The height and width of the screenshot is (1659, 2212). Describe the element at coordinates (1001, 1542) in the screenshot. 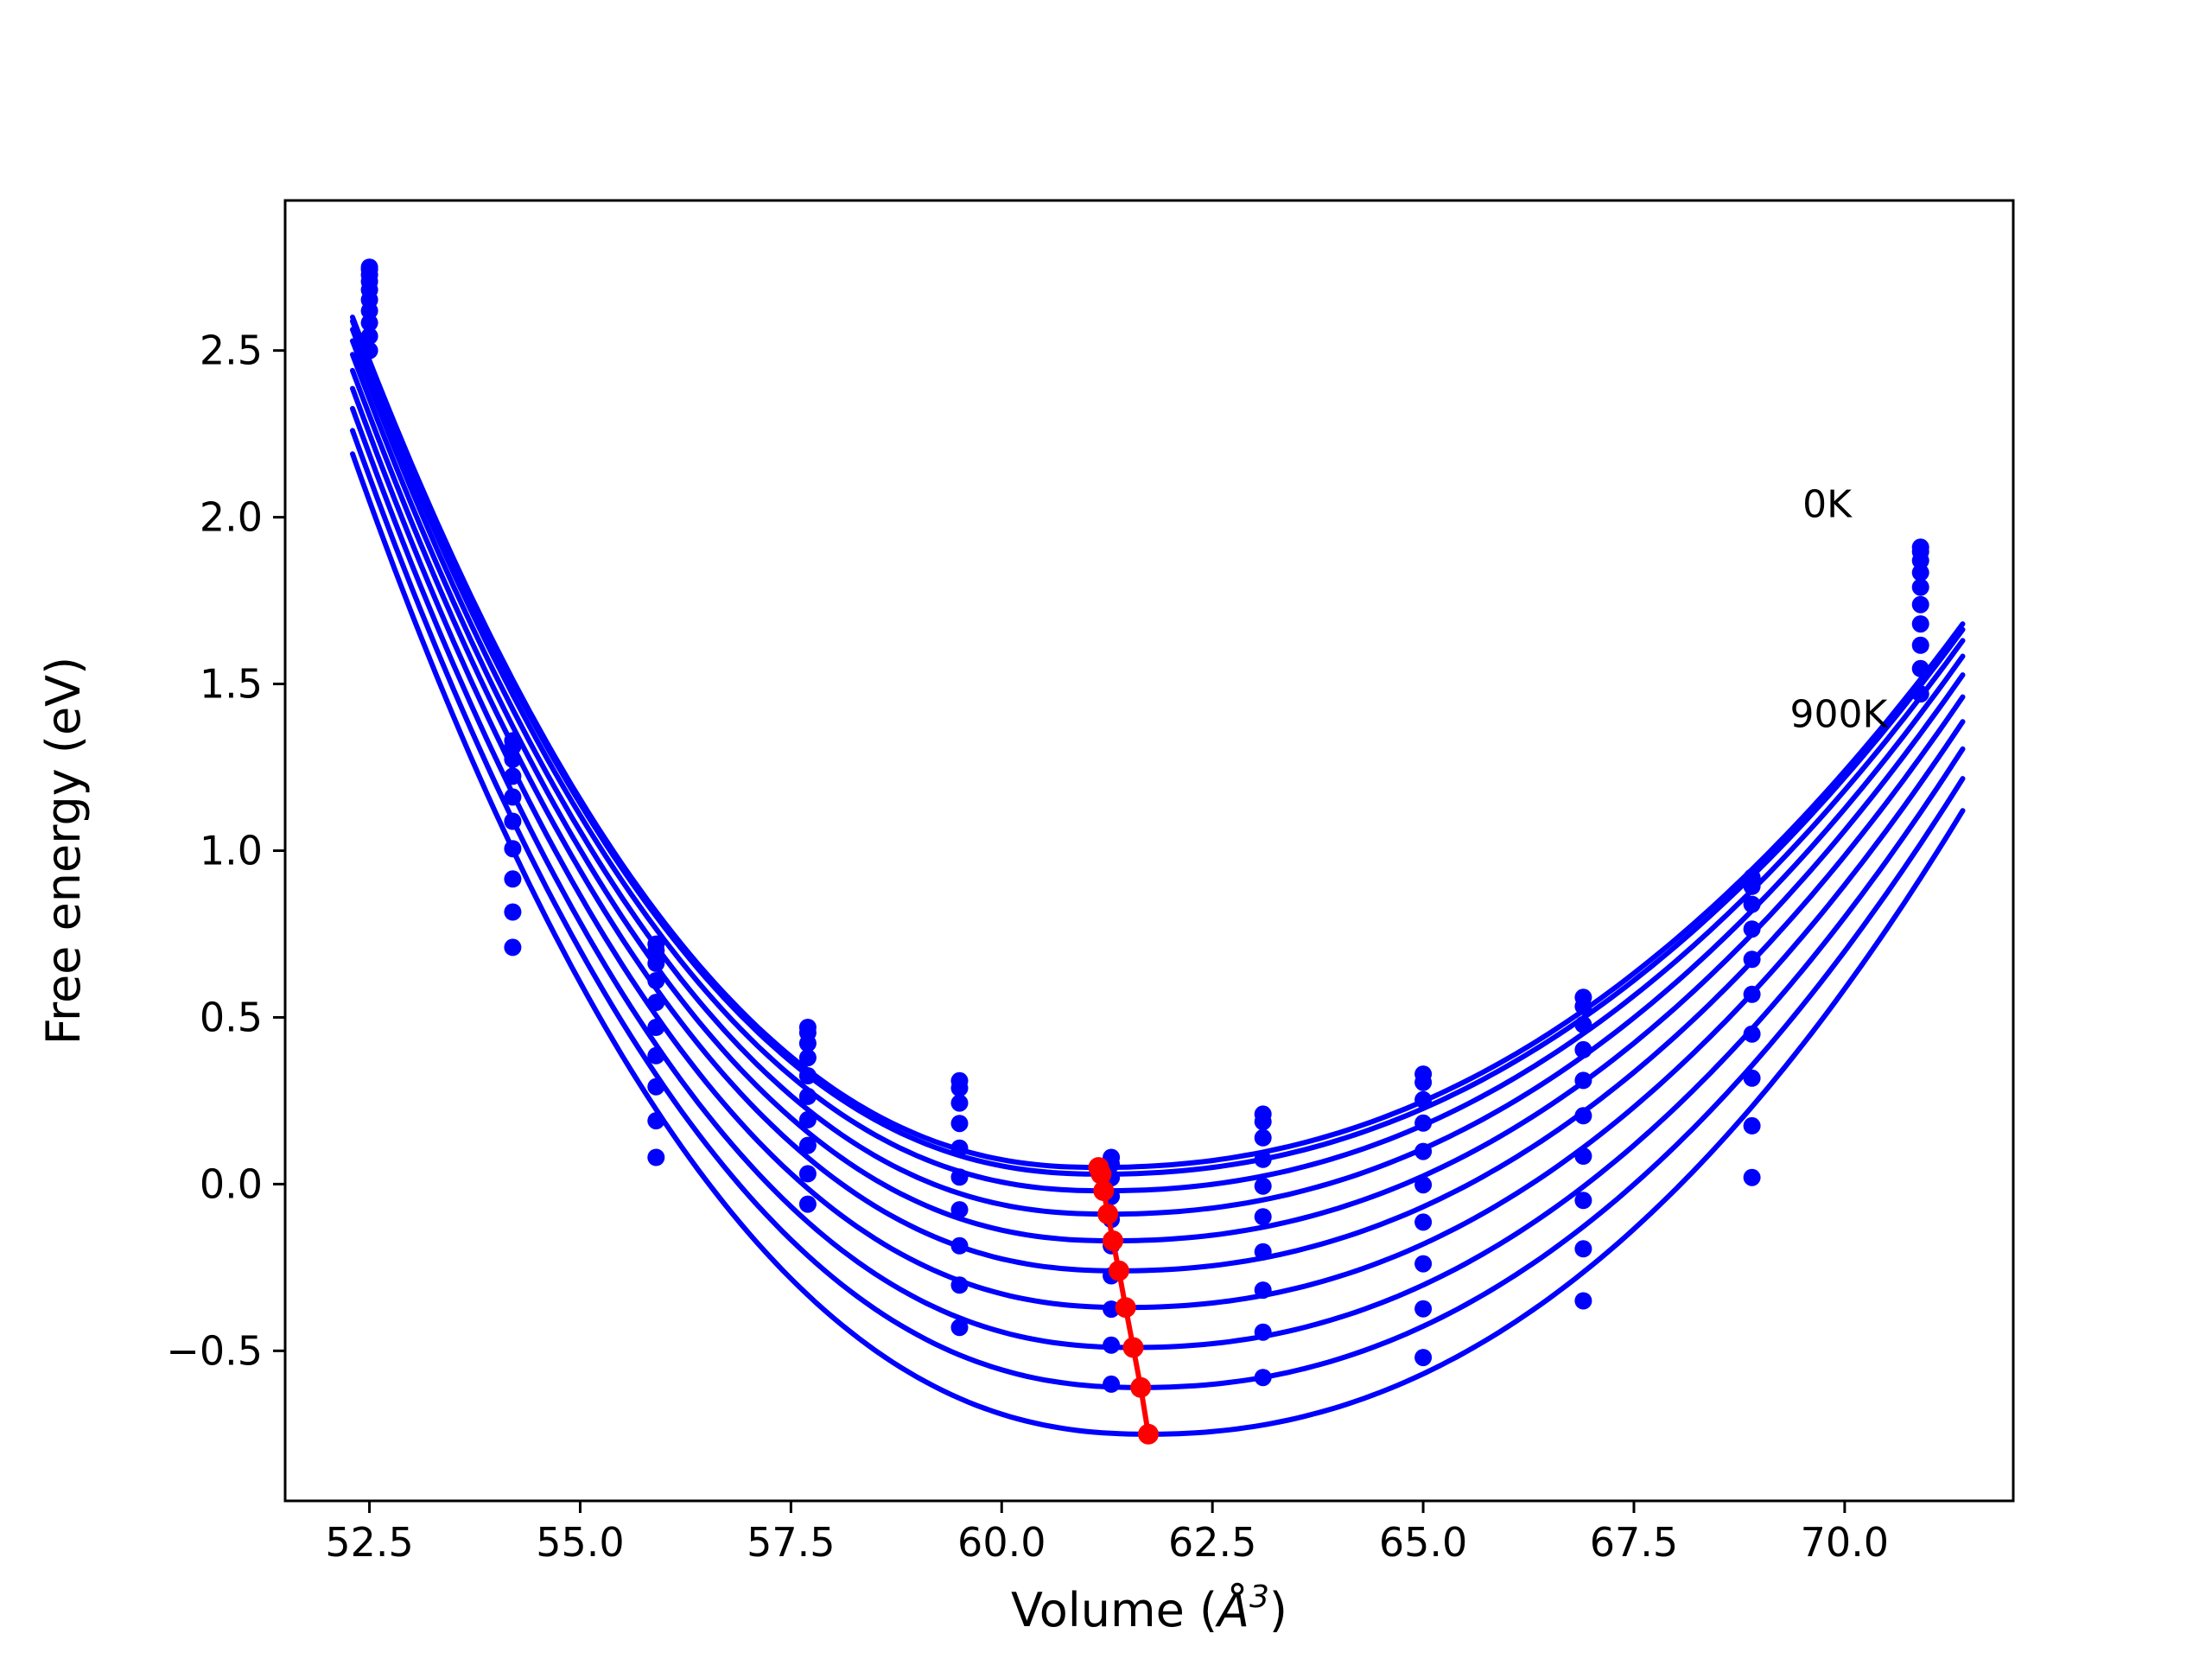

I see `x-tick-label: 60.0` at that location.